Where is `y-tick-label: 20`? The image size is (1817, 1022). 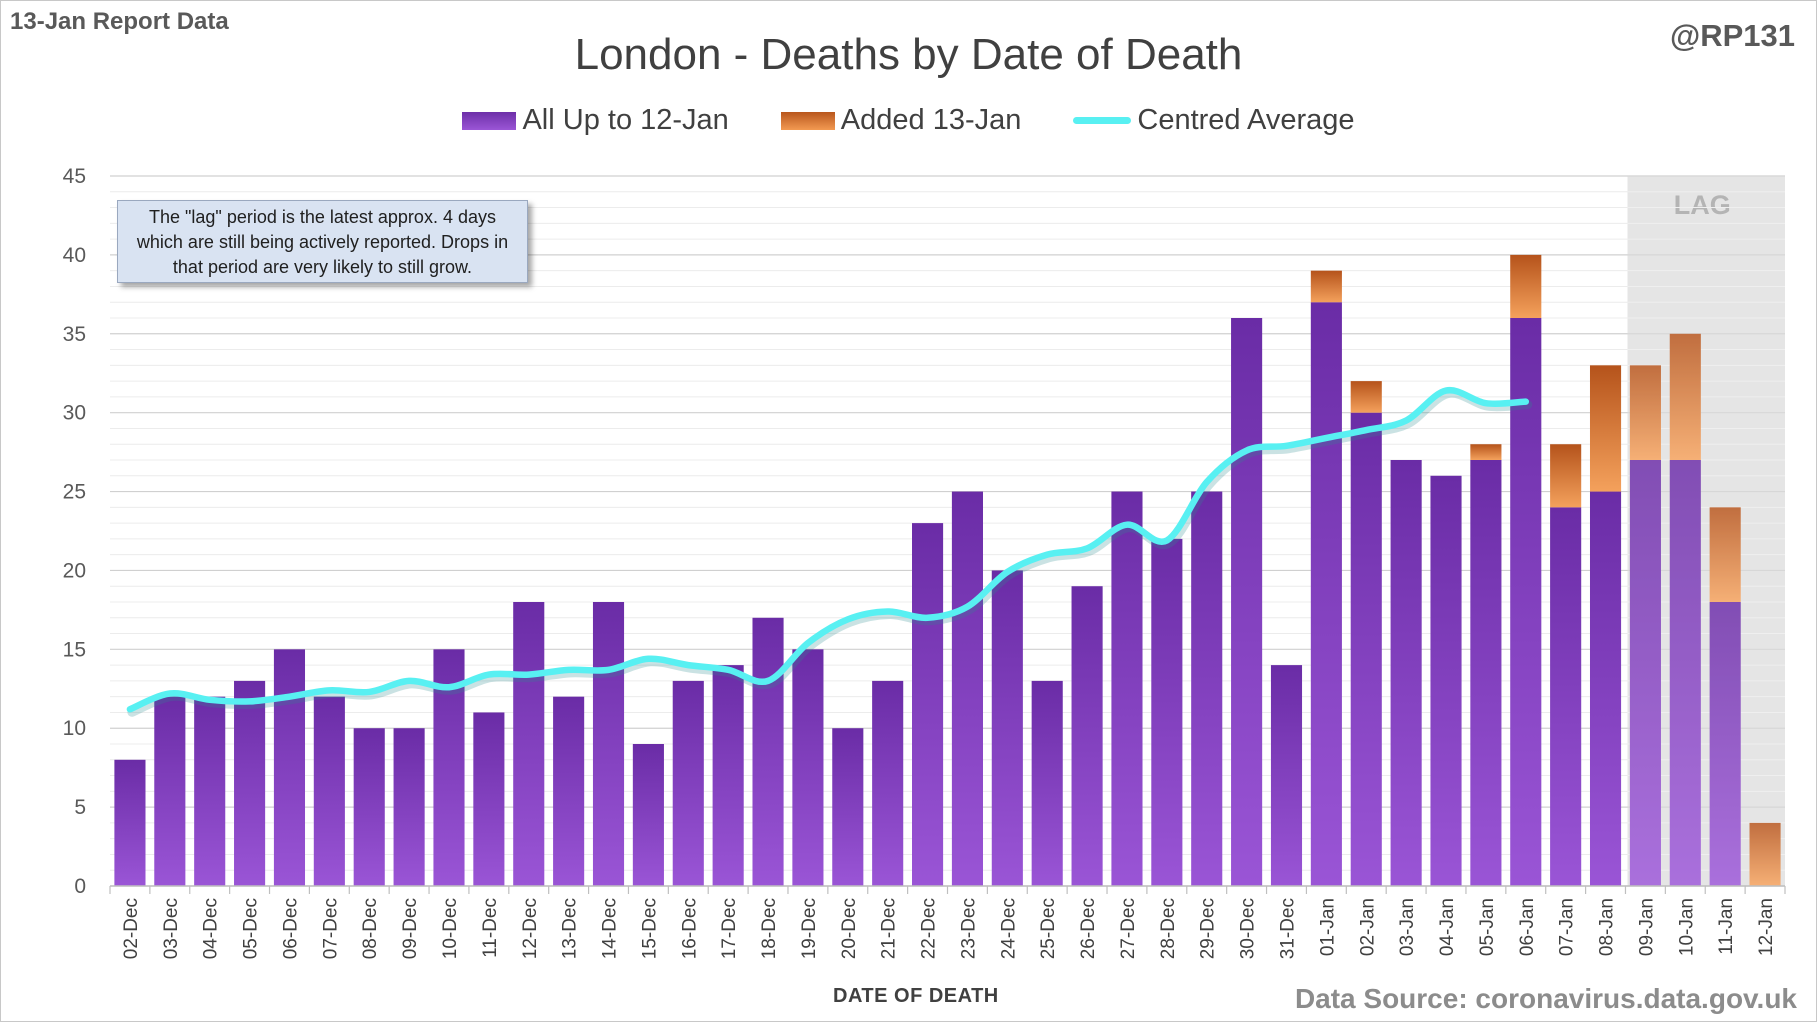
y-tick-label: 20 is located at coordinates (74, 570).